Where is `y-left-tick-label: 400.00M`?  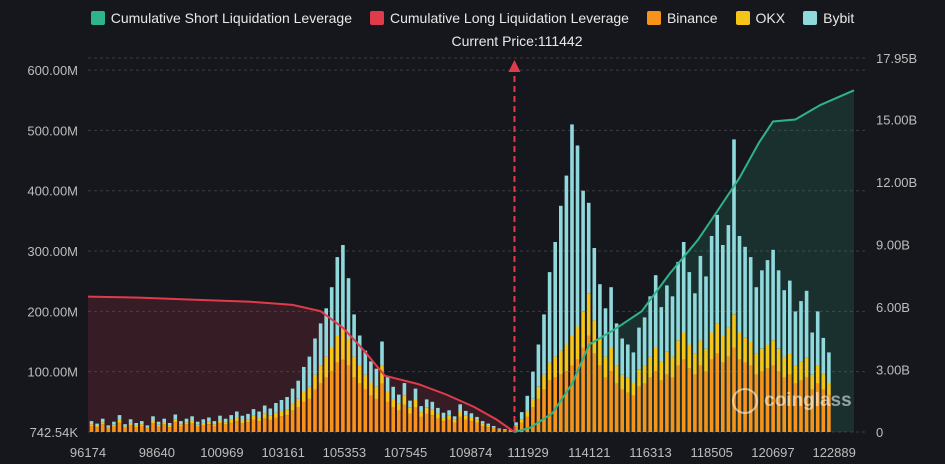 y-left-tick-label: 400.00M is located at coordinates (52, 191).